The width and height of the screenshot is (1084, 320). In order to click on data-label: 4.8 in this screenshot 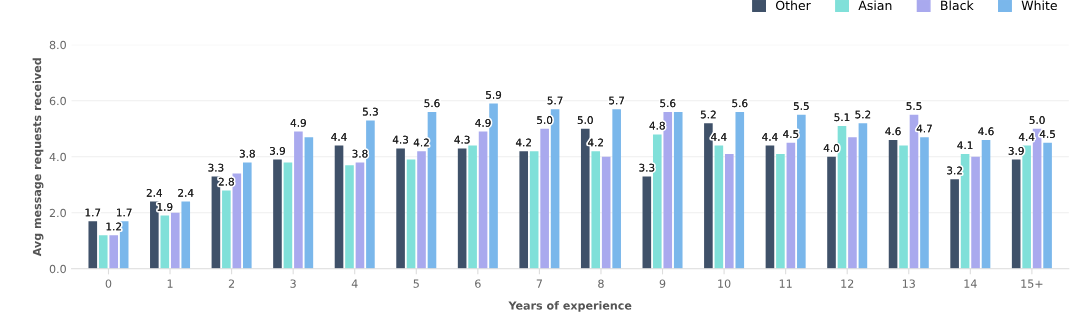, I will do `click(657, 125)`.